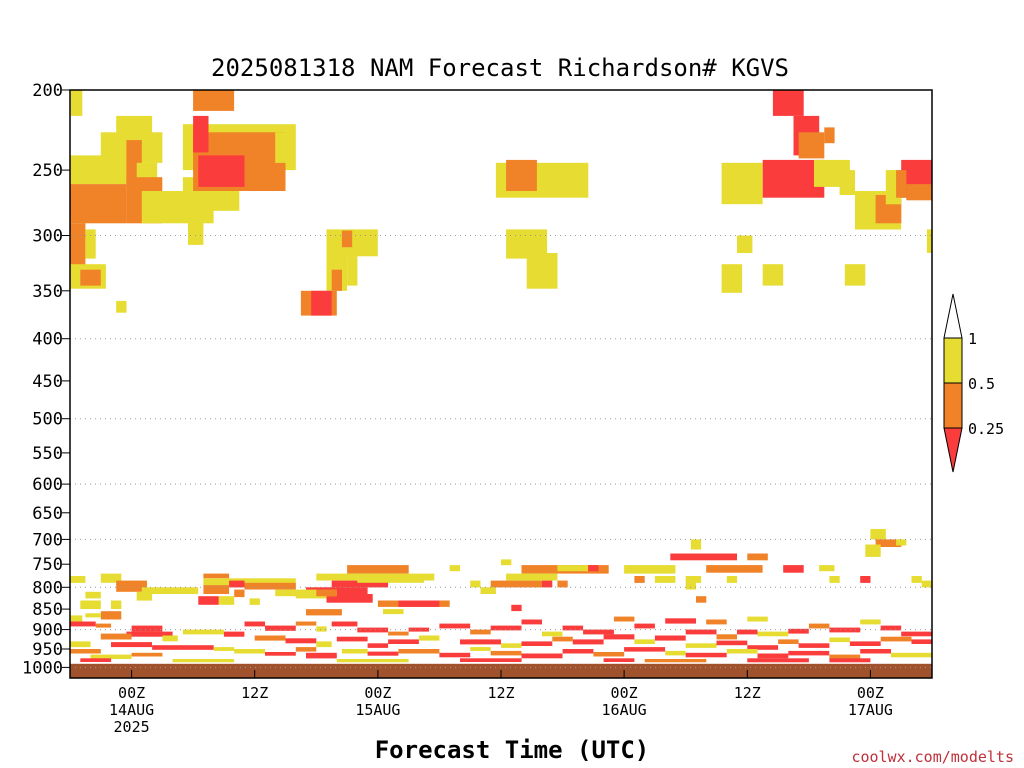 The height and width of the screenshot is (768, 1024). I want to click on y-tick-label-450: 450, so click(47, 382).